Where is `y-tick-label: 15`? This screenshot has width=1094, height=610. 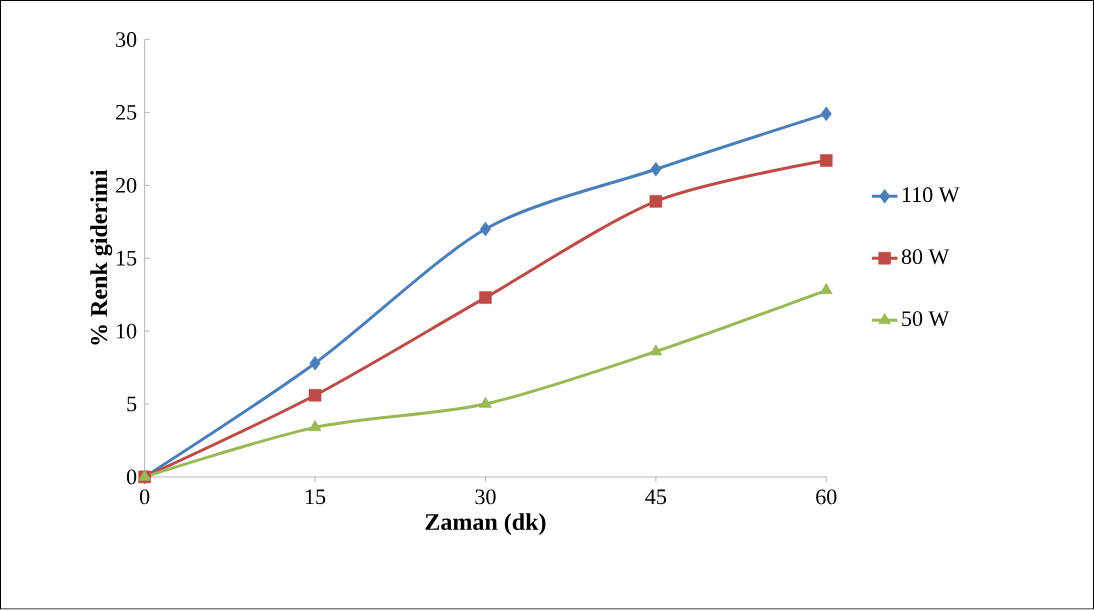 y-tick-label: 15 is located at coordinates (127, 258).